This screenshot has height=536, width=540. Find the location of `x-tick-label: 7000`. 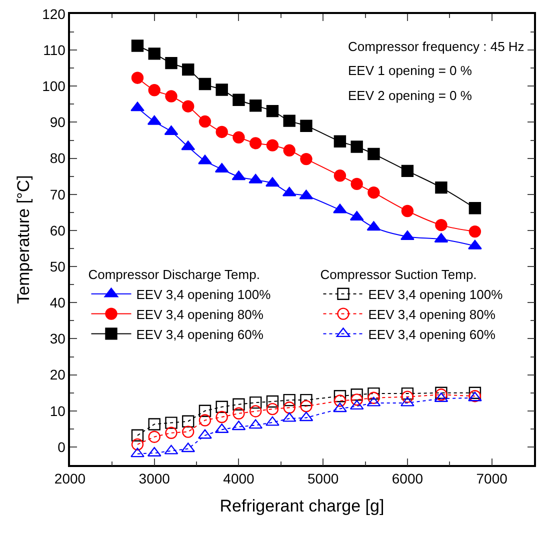

x-tick-label: 7000 is located at coordinates (492, 478).